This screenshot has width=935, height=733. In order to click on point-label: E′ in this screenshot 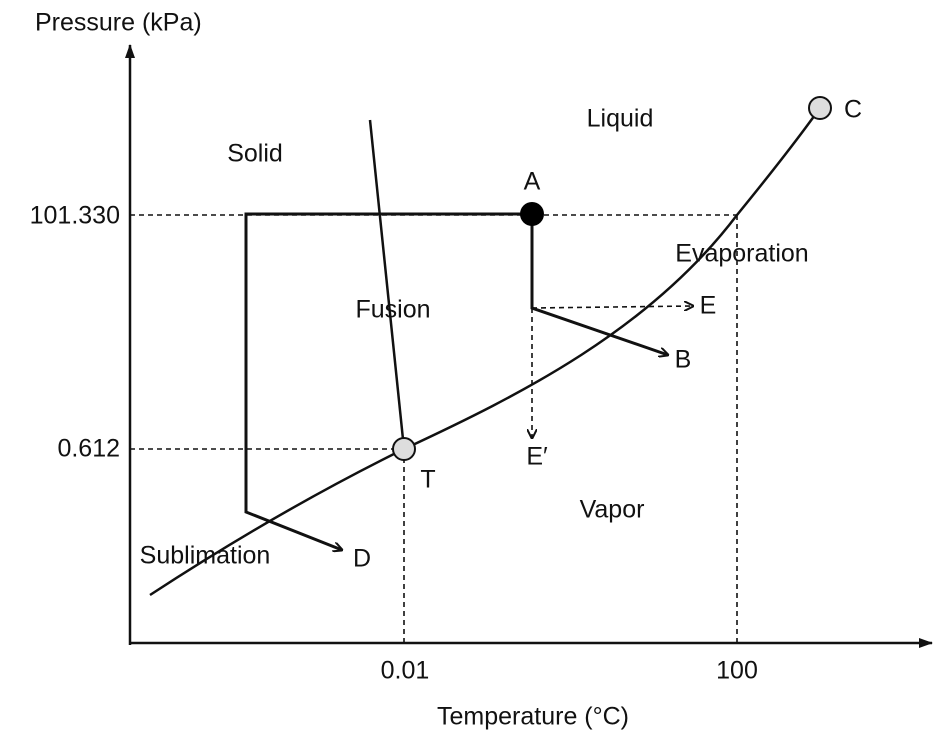, I will do `click(537, 457)`.